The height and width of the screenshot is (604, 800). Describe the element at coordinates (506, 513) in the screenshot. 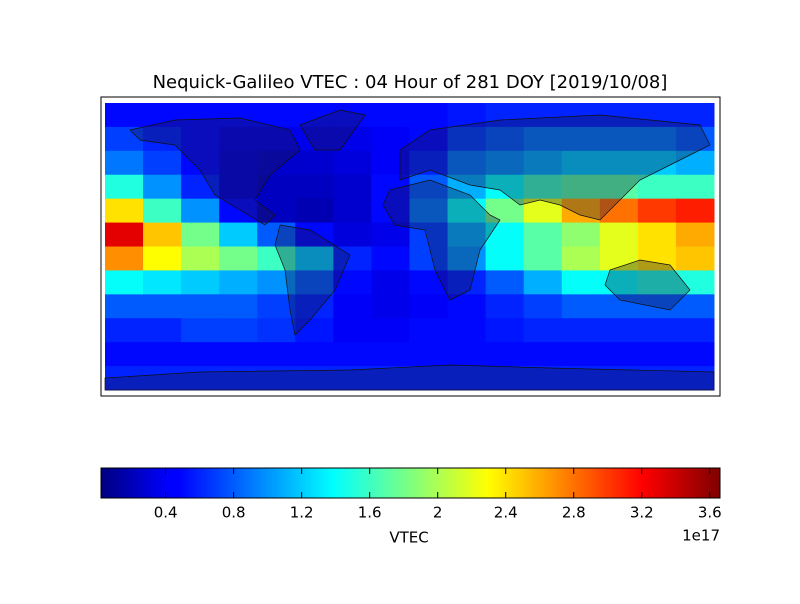

I see `colorbar-tick-label: 2.4` at that location.